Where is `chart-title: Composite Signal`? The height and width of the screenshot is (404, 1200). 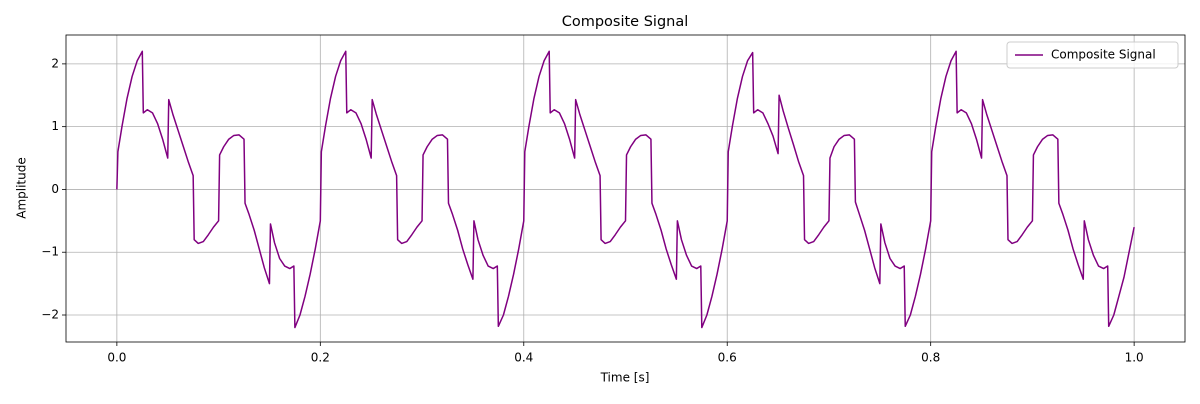 chart-title: Composite Signal is located at coordinates (625, 22).